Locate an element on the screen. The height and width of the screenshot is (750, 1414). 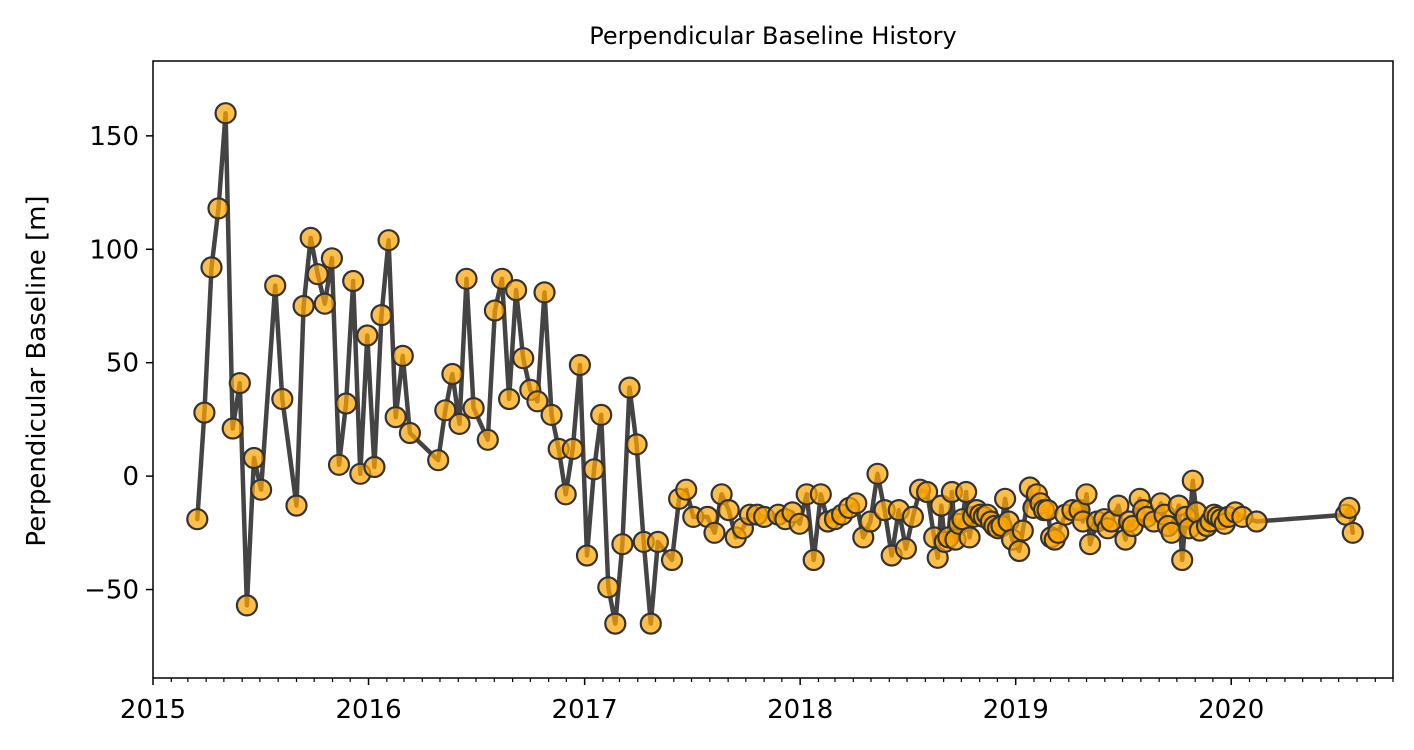
y-tick-label: 50 is located at coordinates (122, 364).